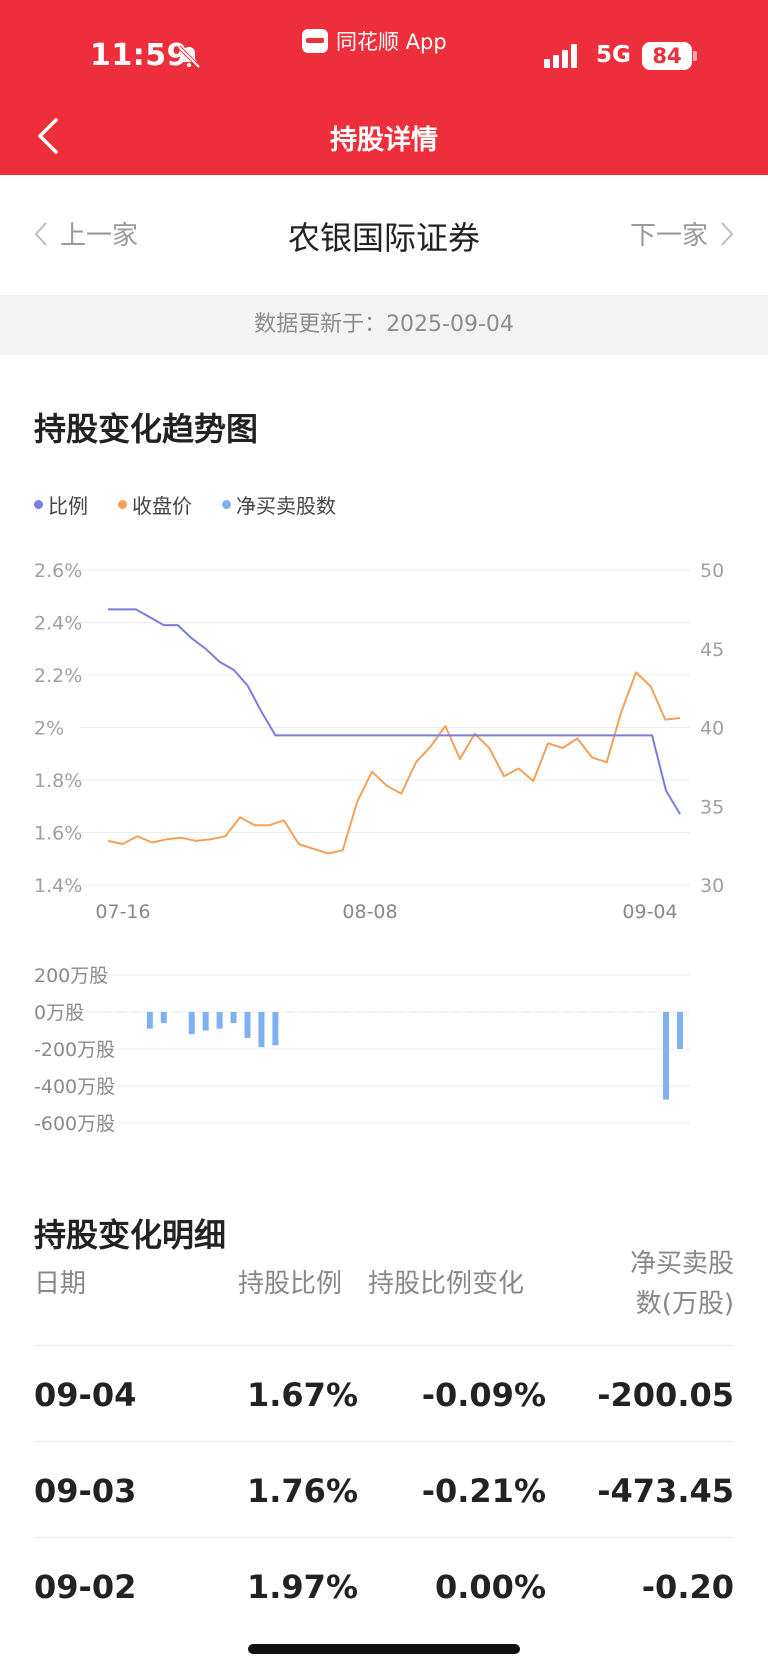 This screenshot has width=768, height=1669. I want to click on table-row: 09-03 1.76% -0.21% -473.45, so click(384, 1489).